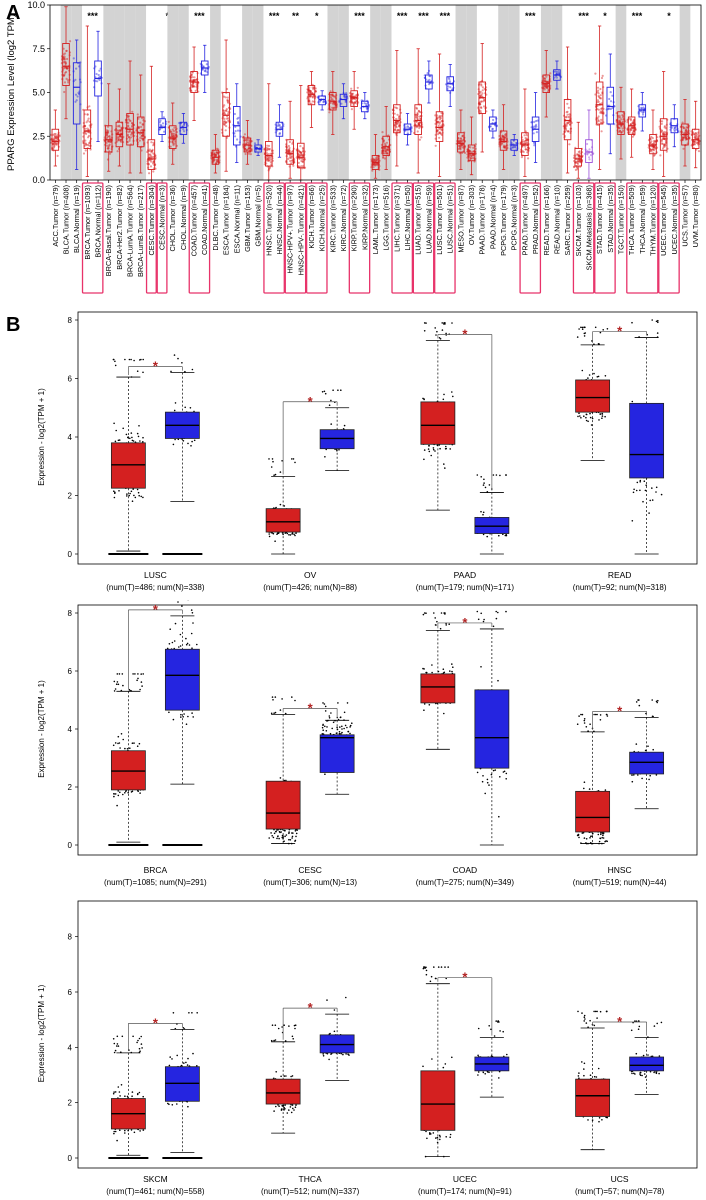 The height and width of the screenshot is (1200, 706). What do you see at coordinates (375, 92) in the screenshot?
I see `shaded-column` at bounding box center [375, 92].